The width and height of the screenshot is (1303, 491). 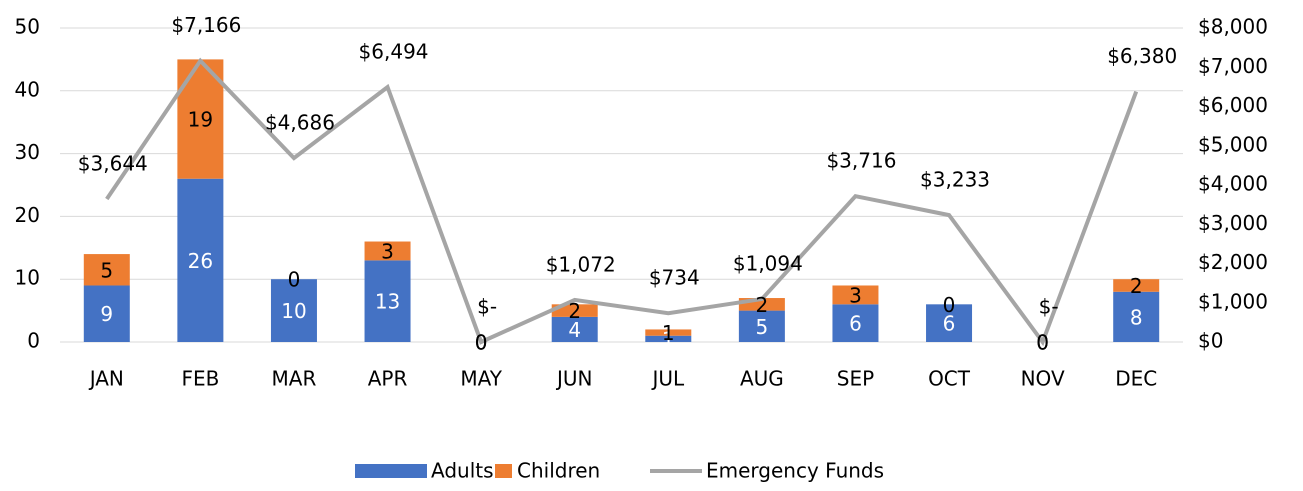 I want to click on data-label: $3,233, so click(x=955, y=180).